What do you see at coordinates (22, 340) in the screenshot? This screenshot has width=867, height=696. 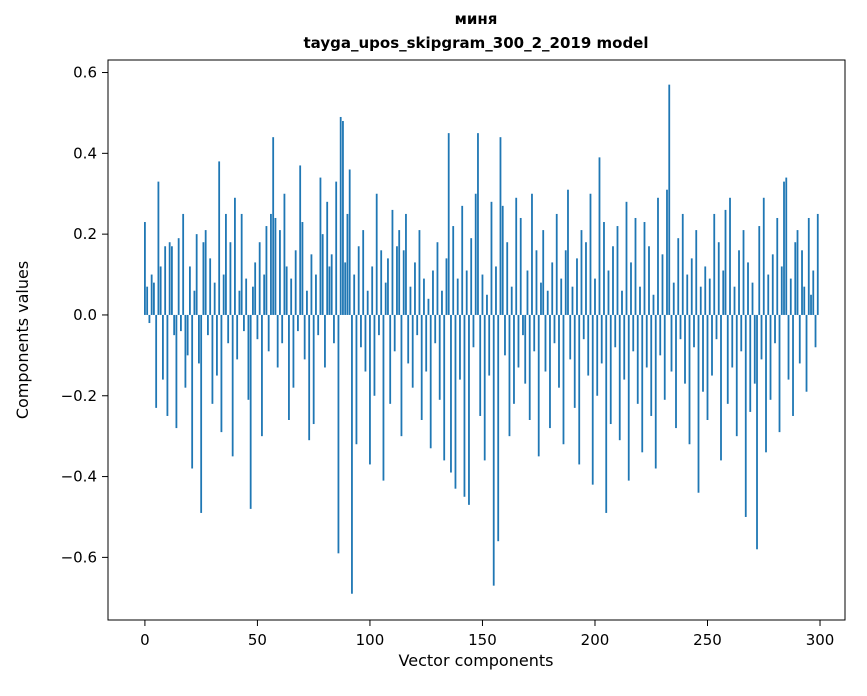 I see `y-axis-label: Components values` at bounding box center [22, 340].